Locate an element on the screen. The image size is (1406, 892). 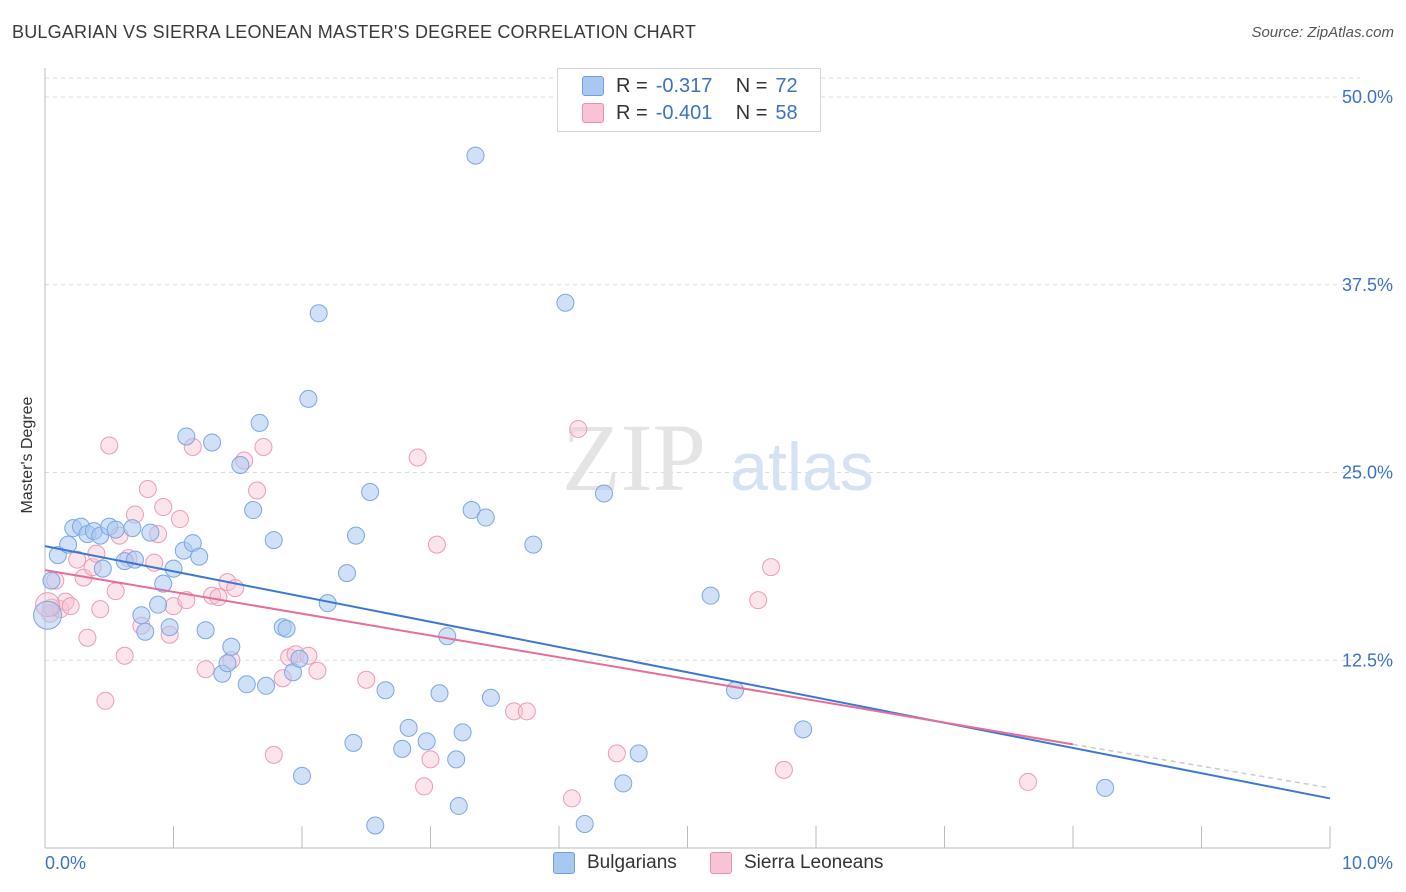
legend-item-sierra-leoneans: Sierra Leoneans is located at coordinates (796, 863).